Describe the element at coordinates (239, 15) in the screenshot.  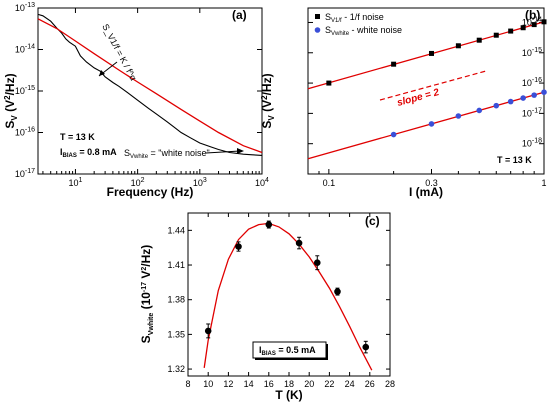
I see `panel-a-label: (a)` at that location.